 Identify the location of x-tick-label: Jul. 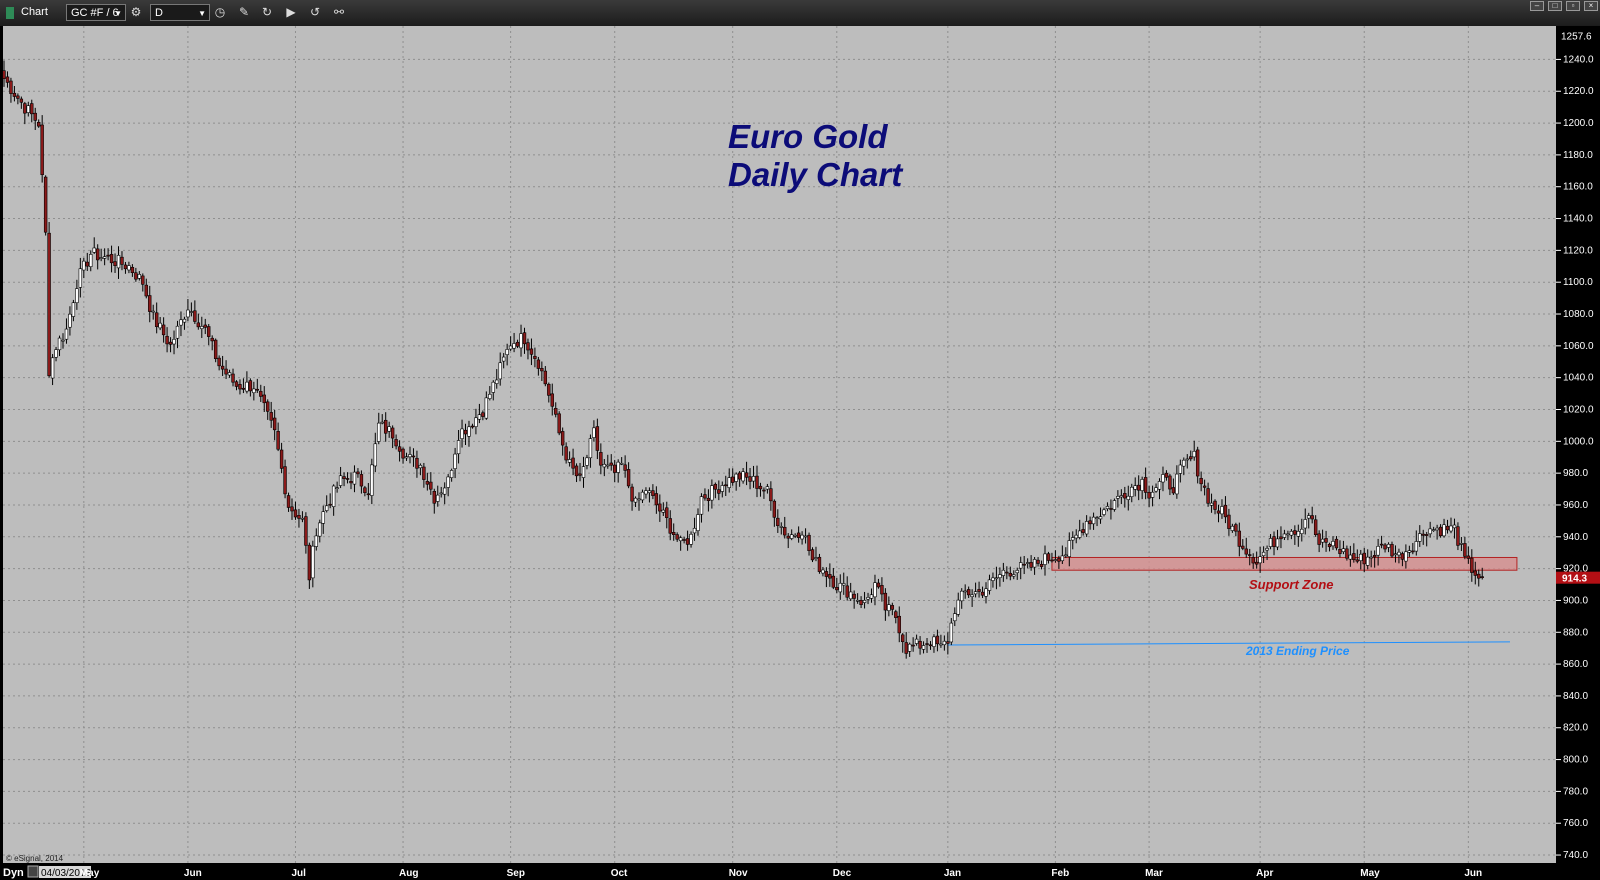
(298, 873).